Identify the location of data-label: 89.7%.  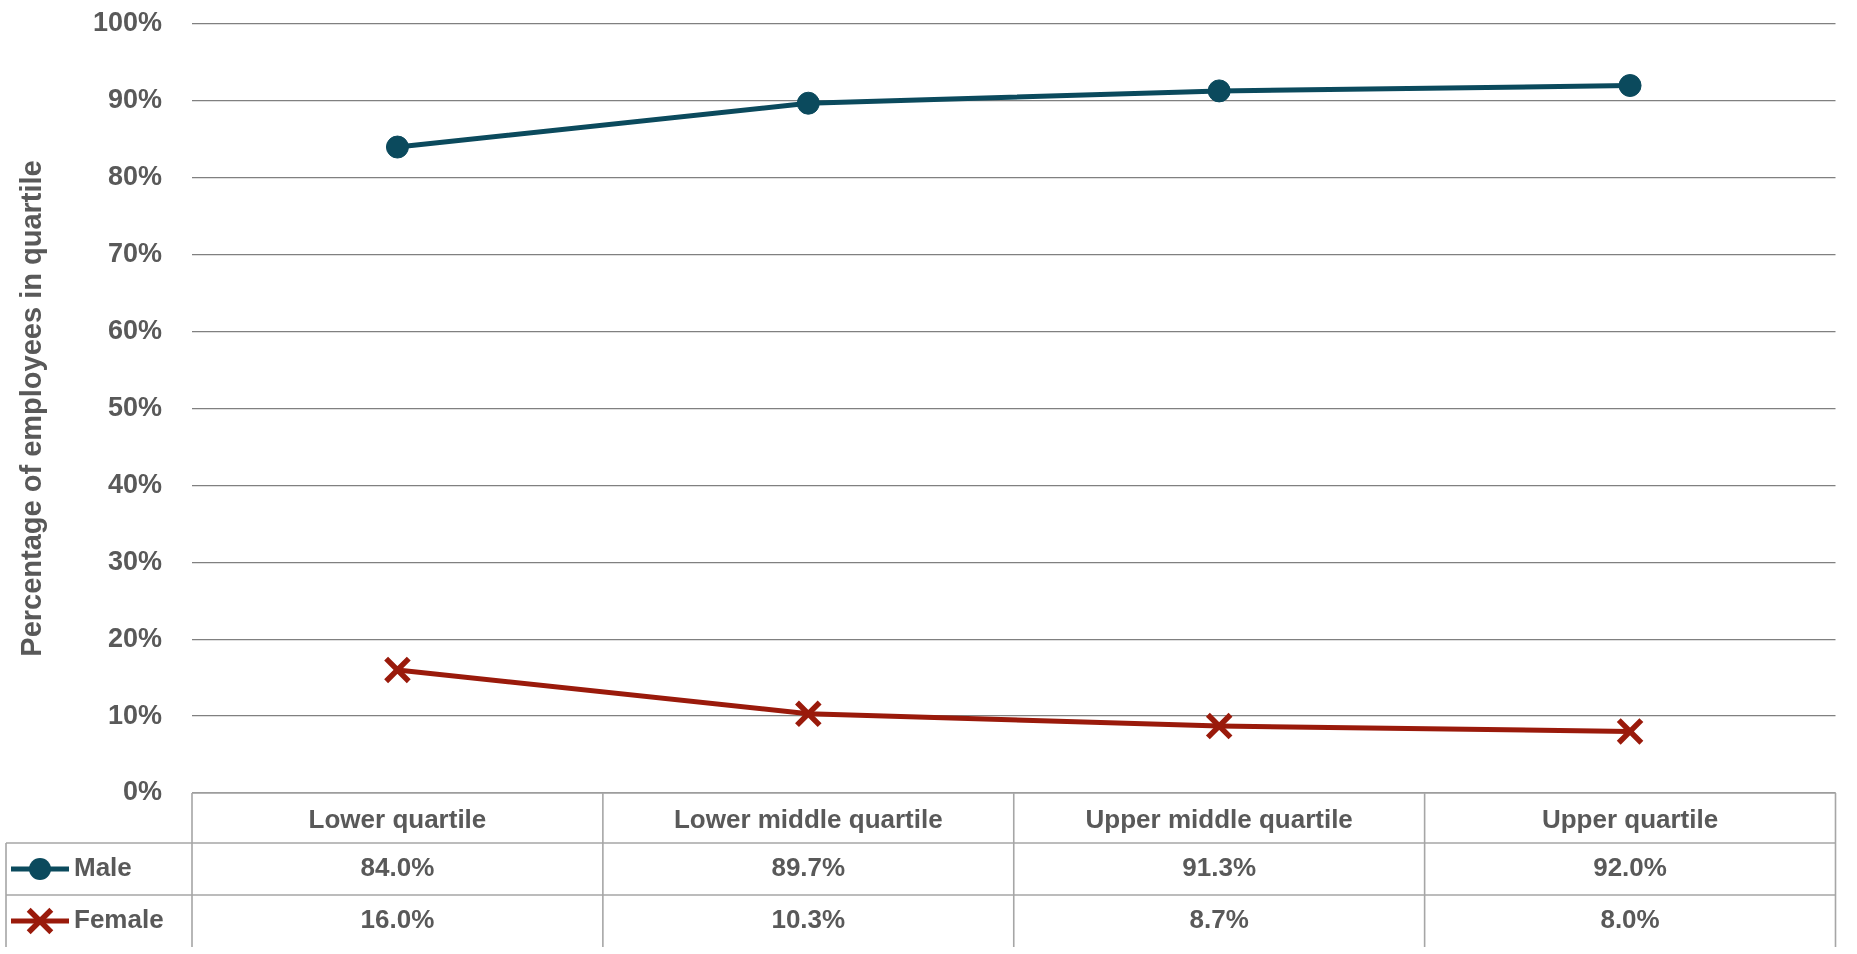
(808, 867).